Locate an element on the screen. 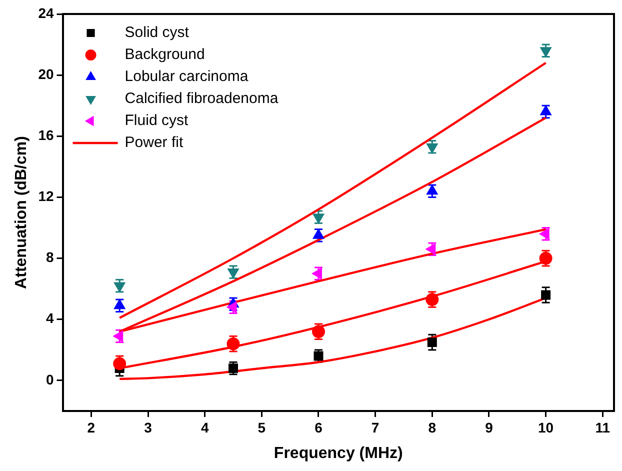 This screenshot has height=471, width=622. x-tick-label: 11 is located at coordinates (602, 427).